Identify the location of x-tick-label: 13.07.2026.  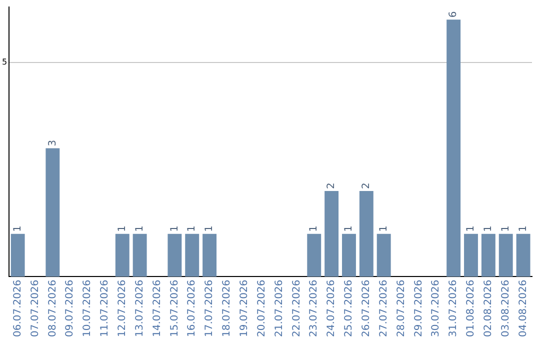
(140, 309).